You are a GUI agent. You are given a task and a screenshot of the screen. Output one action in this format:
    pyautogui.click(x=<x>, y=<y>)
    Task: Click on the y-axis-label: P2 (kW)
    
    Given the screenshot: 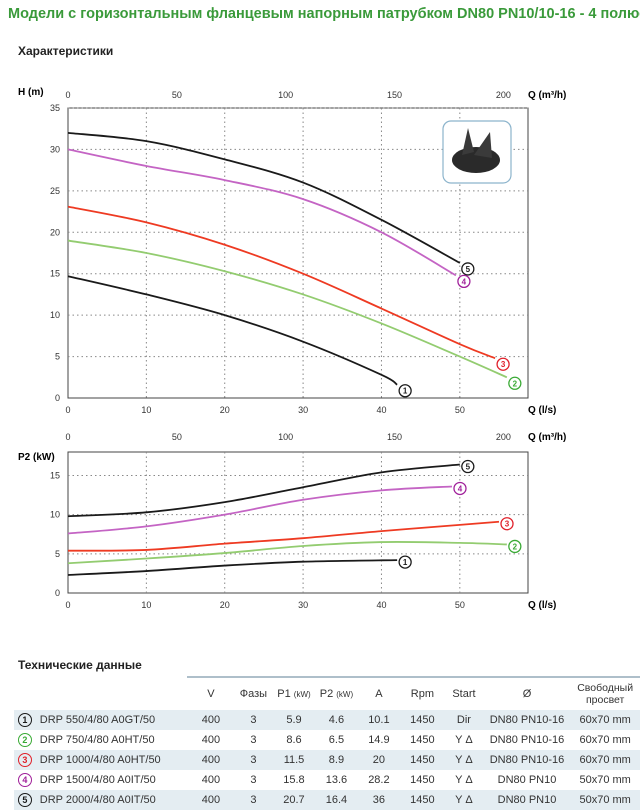 What is the action you would take?
    pyautogui.click(x=36, y=457)
    